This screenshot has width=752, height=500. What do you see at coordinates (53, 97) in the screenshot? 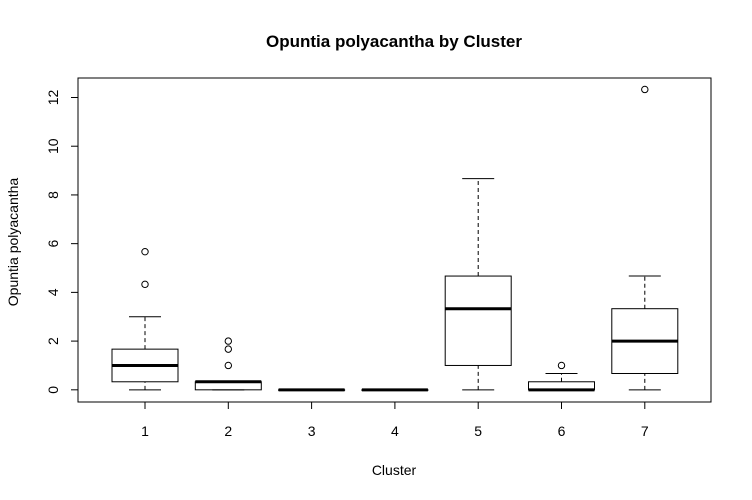
I see `y-tick-label: 12` at bounding box center [53, 97].